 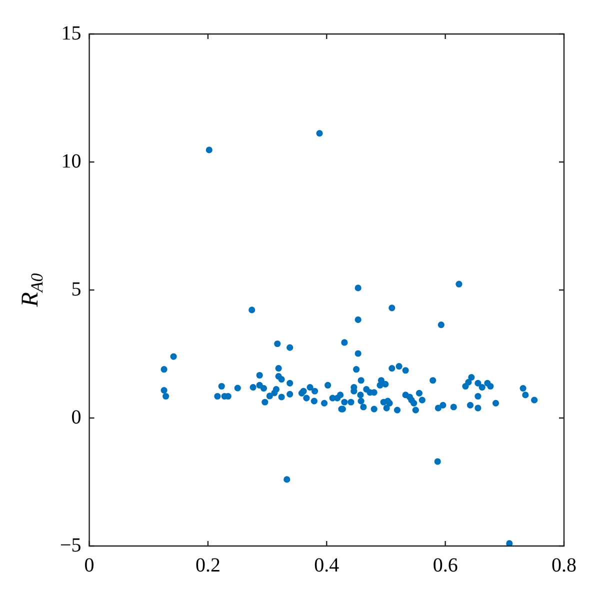 I want to click on y-tick-label: −5, so click(x=71, y=545).